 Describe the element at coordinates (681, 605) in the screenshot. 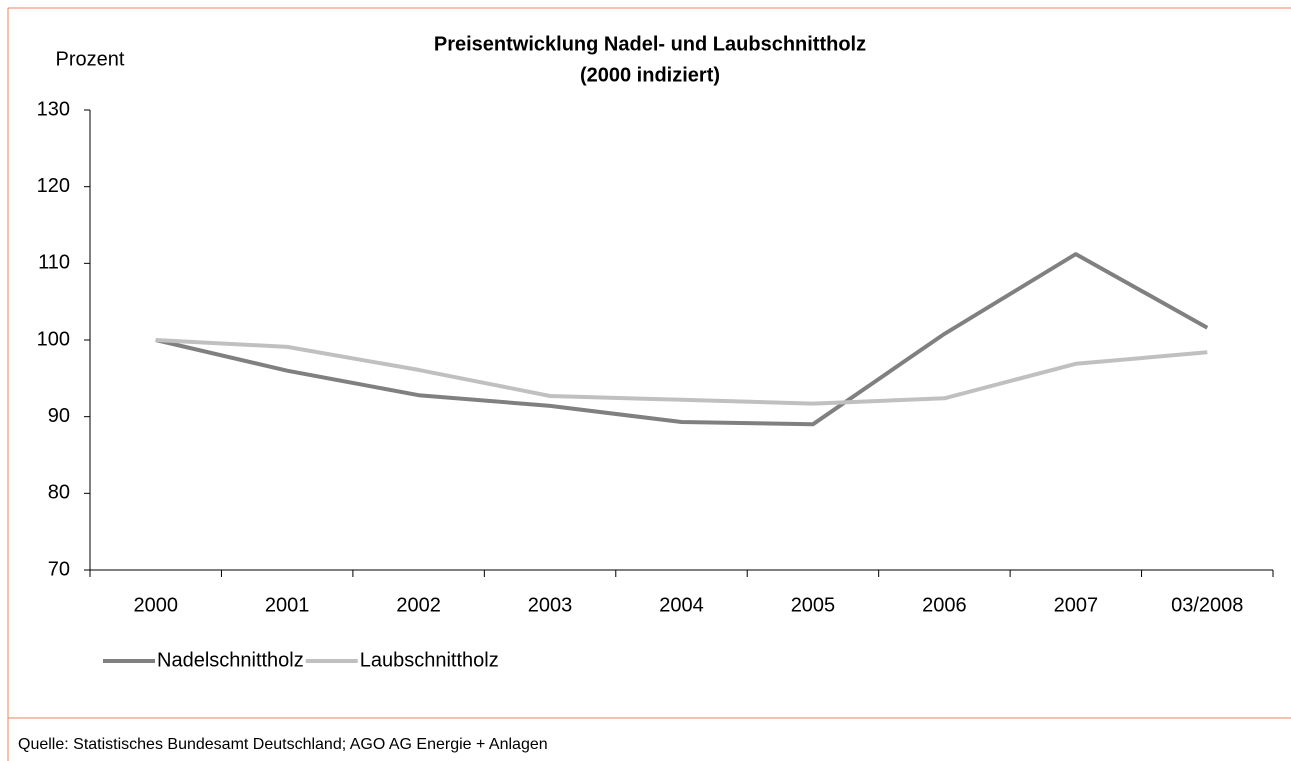

I see `x-tick-label: 2004` at that location.